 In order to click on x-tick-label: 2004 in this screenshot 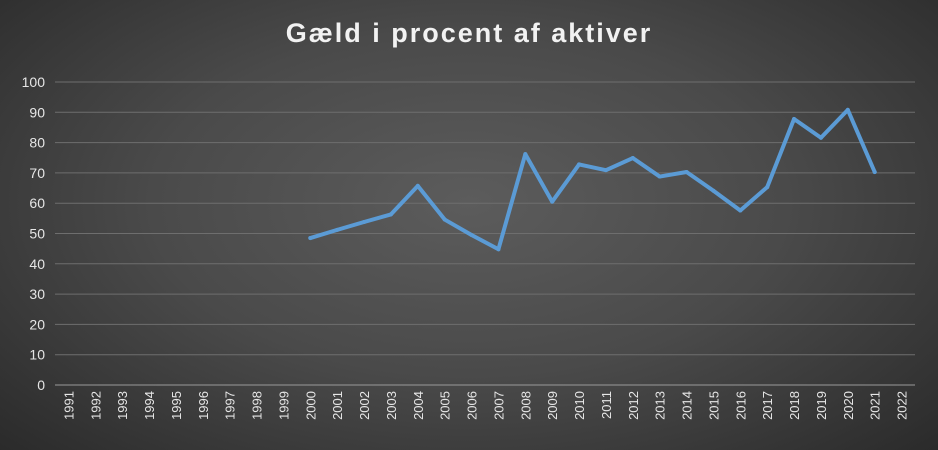, I will do `click(418, 405)`.